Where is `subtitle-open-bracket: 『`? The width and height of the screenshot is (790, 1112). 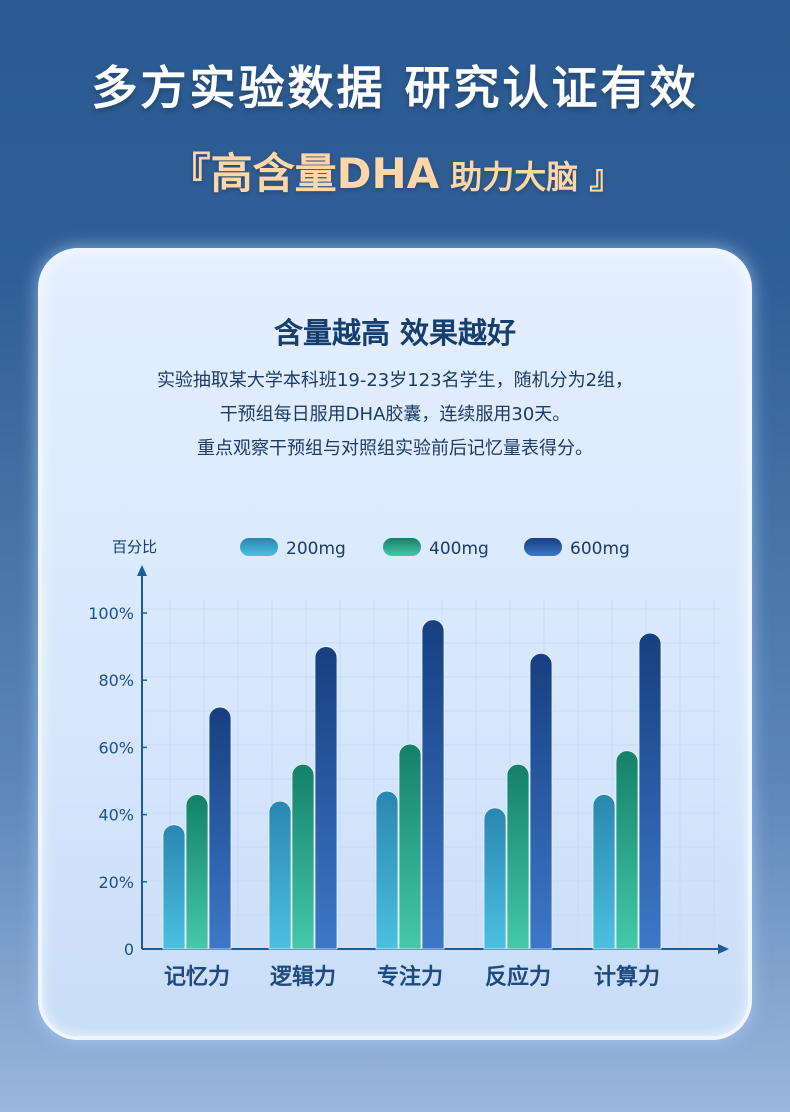 subtitle-open-bracket: 『 is located at coordinates (189, 173).